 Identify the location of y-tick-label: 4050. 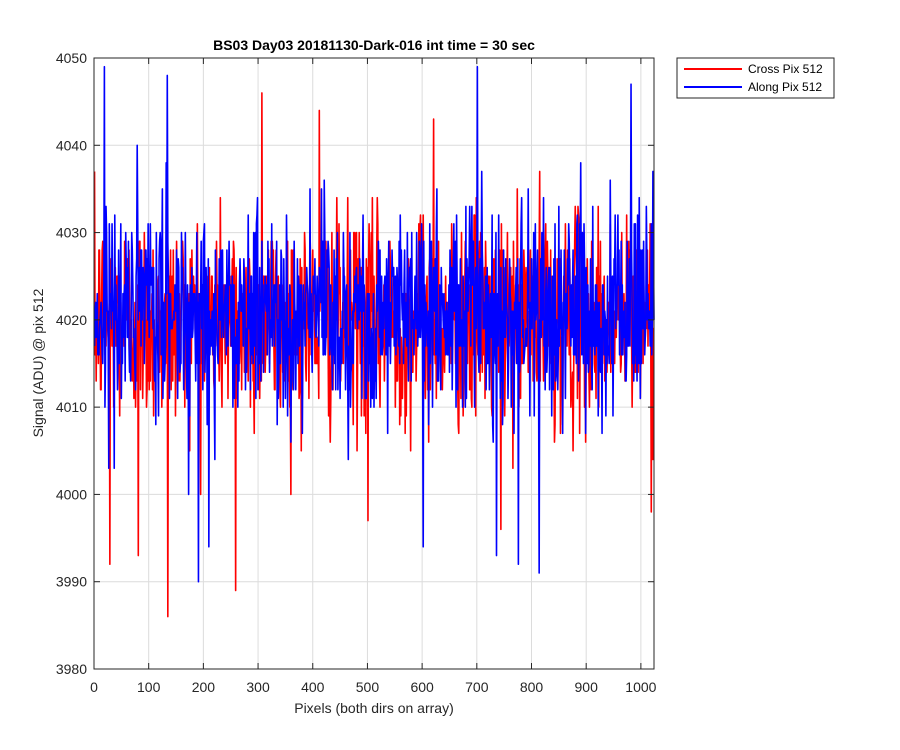
(71, 58).